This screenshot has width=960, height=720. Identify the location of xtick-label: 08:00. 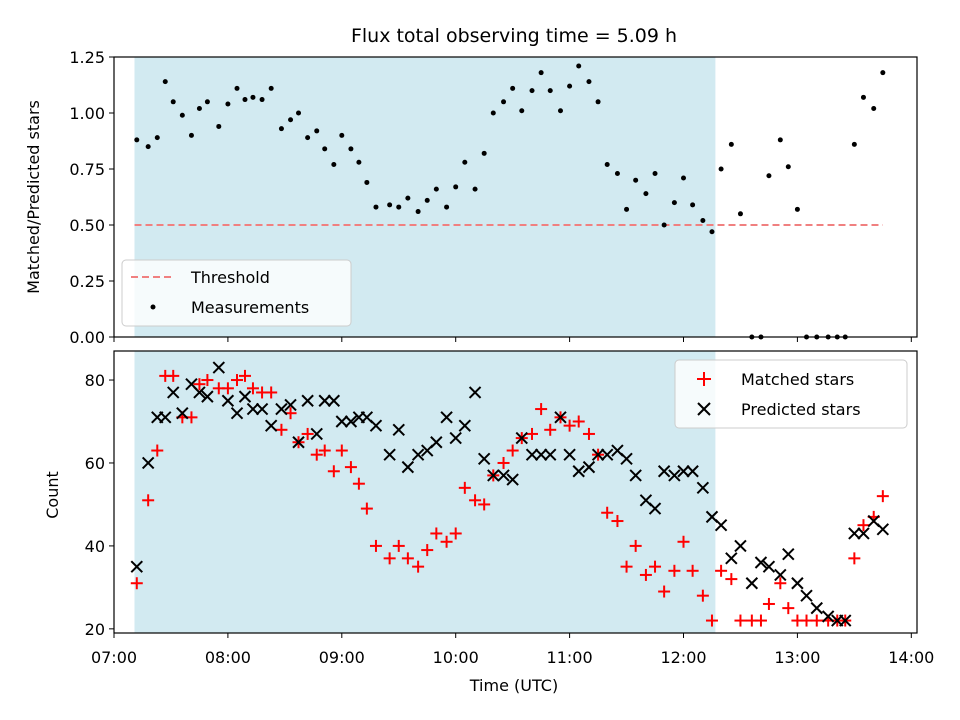
(228, 657).